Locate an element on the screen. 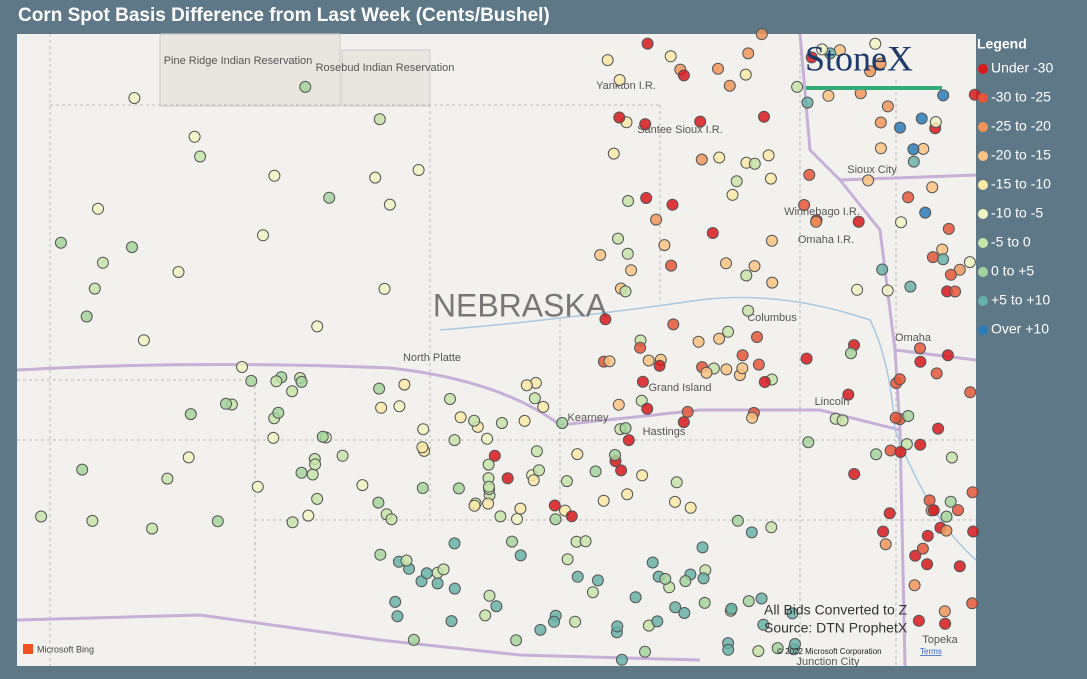  place-label: Yankton I.R. is located at coordinates (626, 86).